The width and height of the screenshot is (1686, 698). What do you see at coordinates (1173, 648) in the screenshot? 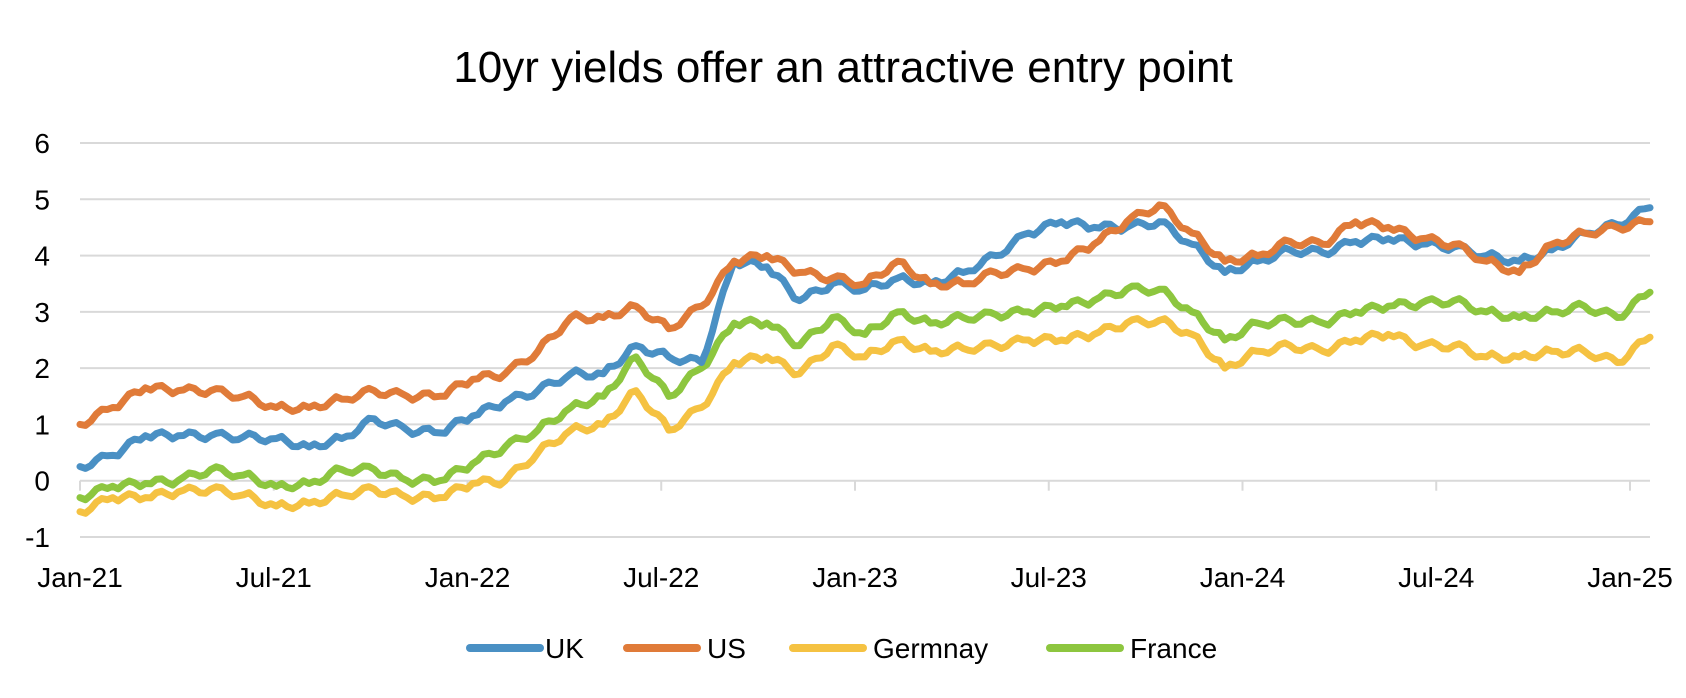
I see `legend-label-france: France` at bounding box center [1173, 648].